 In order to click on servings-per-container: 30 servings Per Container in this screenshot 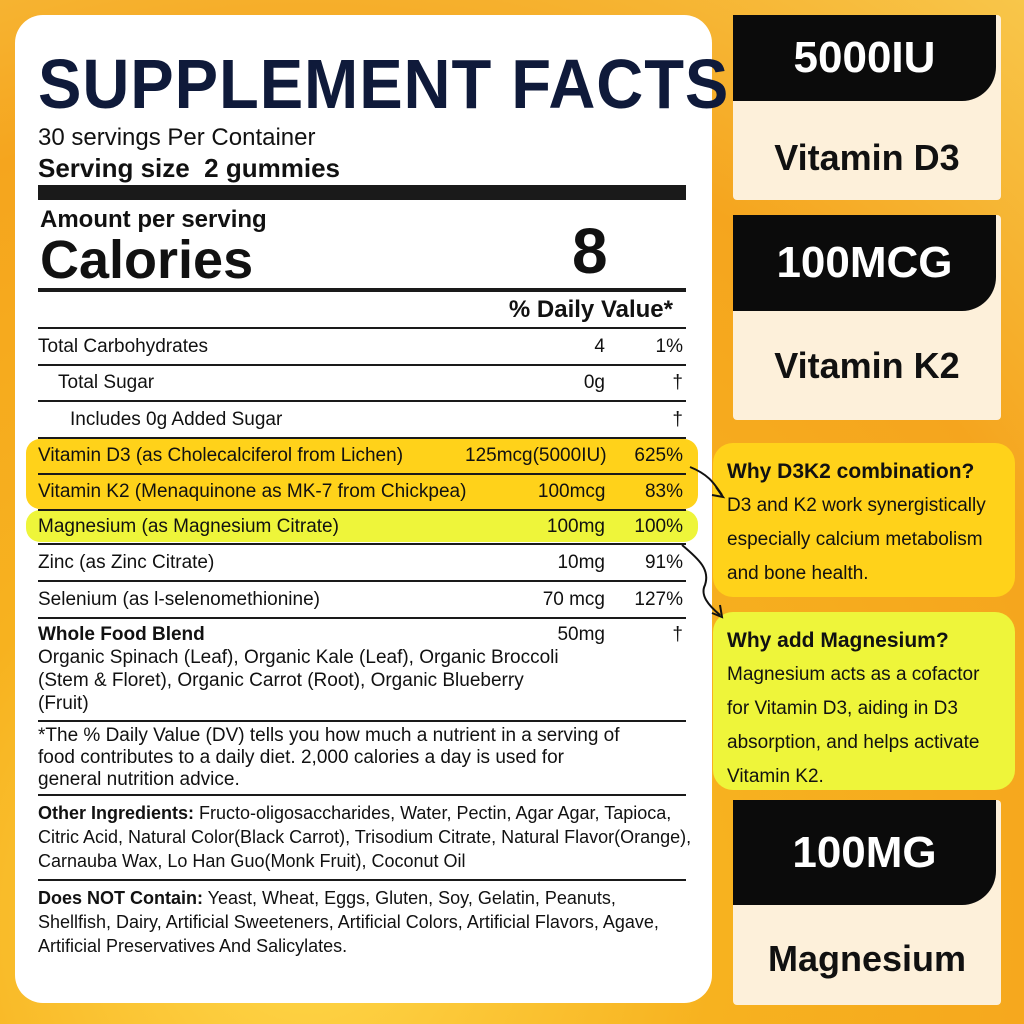, I will do `click(177, 137)`.